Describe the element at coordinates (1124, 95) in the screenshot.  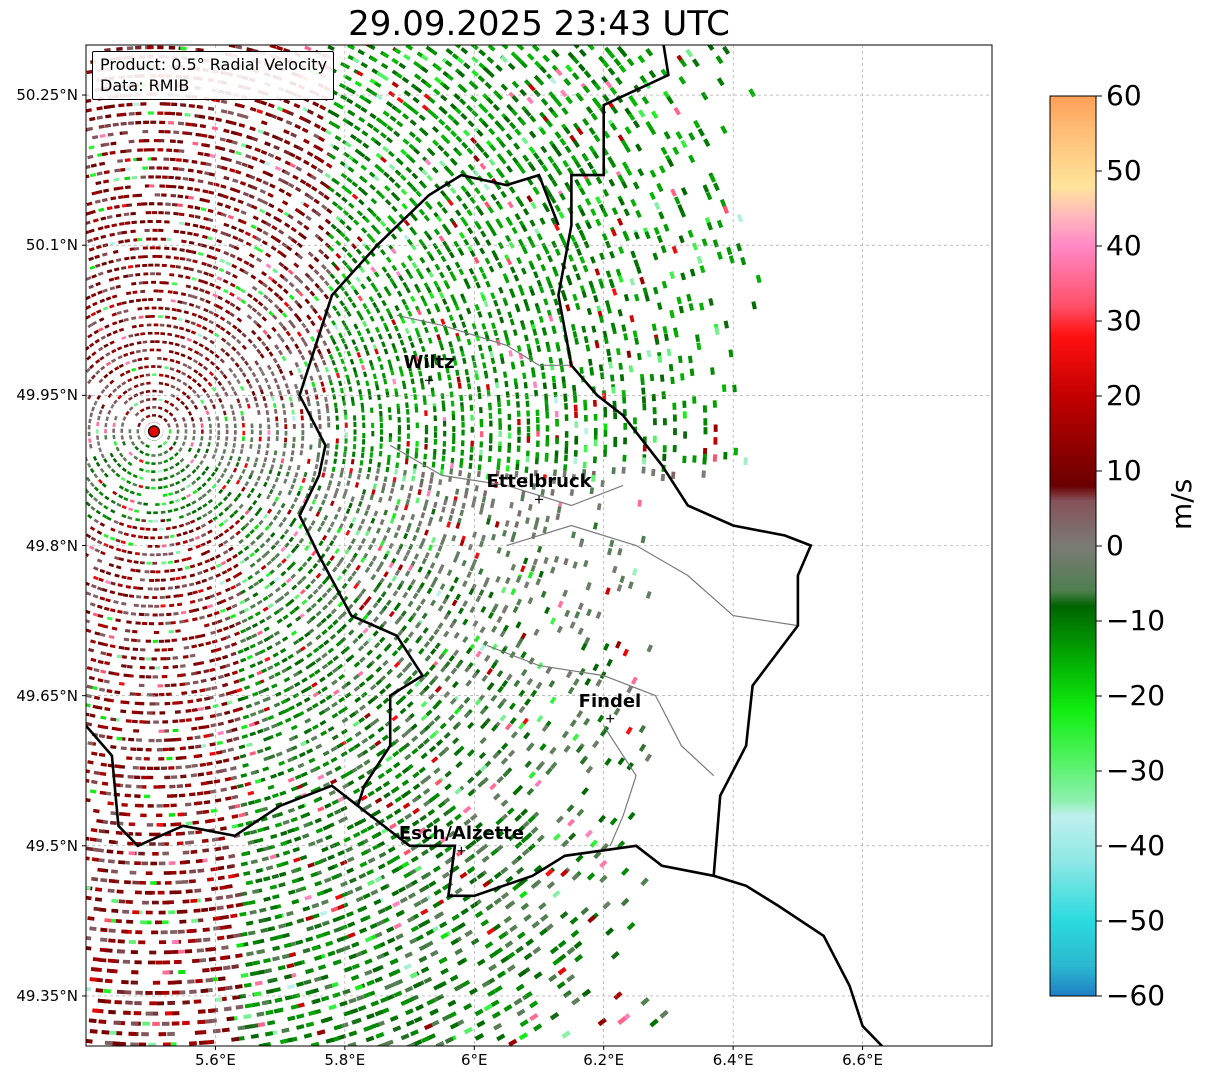
I see `colorbar-tick-label: 60` at that location.